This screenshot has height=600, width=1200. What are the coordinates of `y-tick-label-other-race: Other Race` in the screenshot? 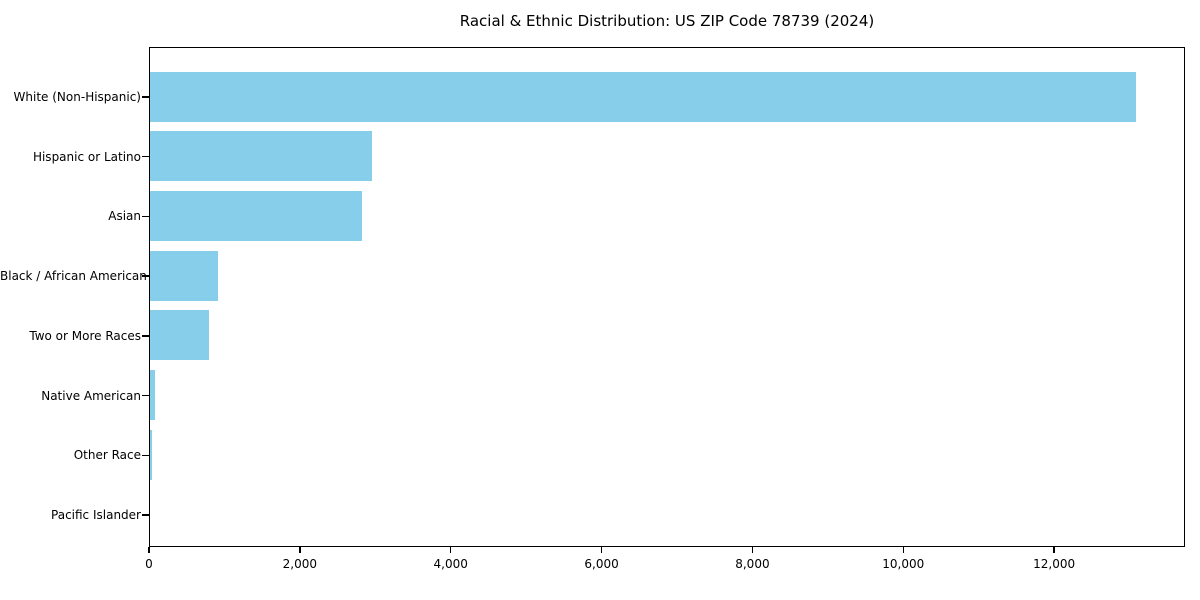 It's located at (107, 455).